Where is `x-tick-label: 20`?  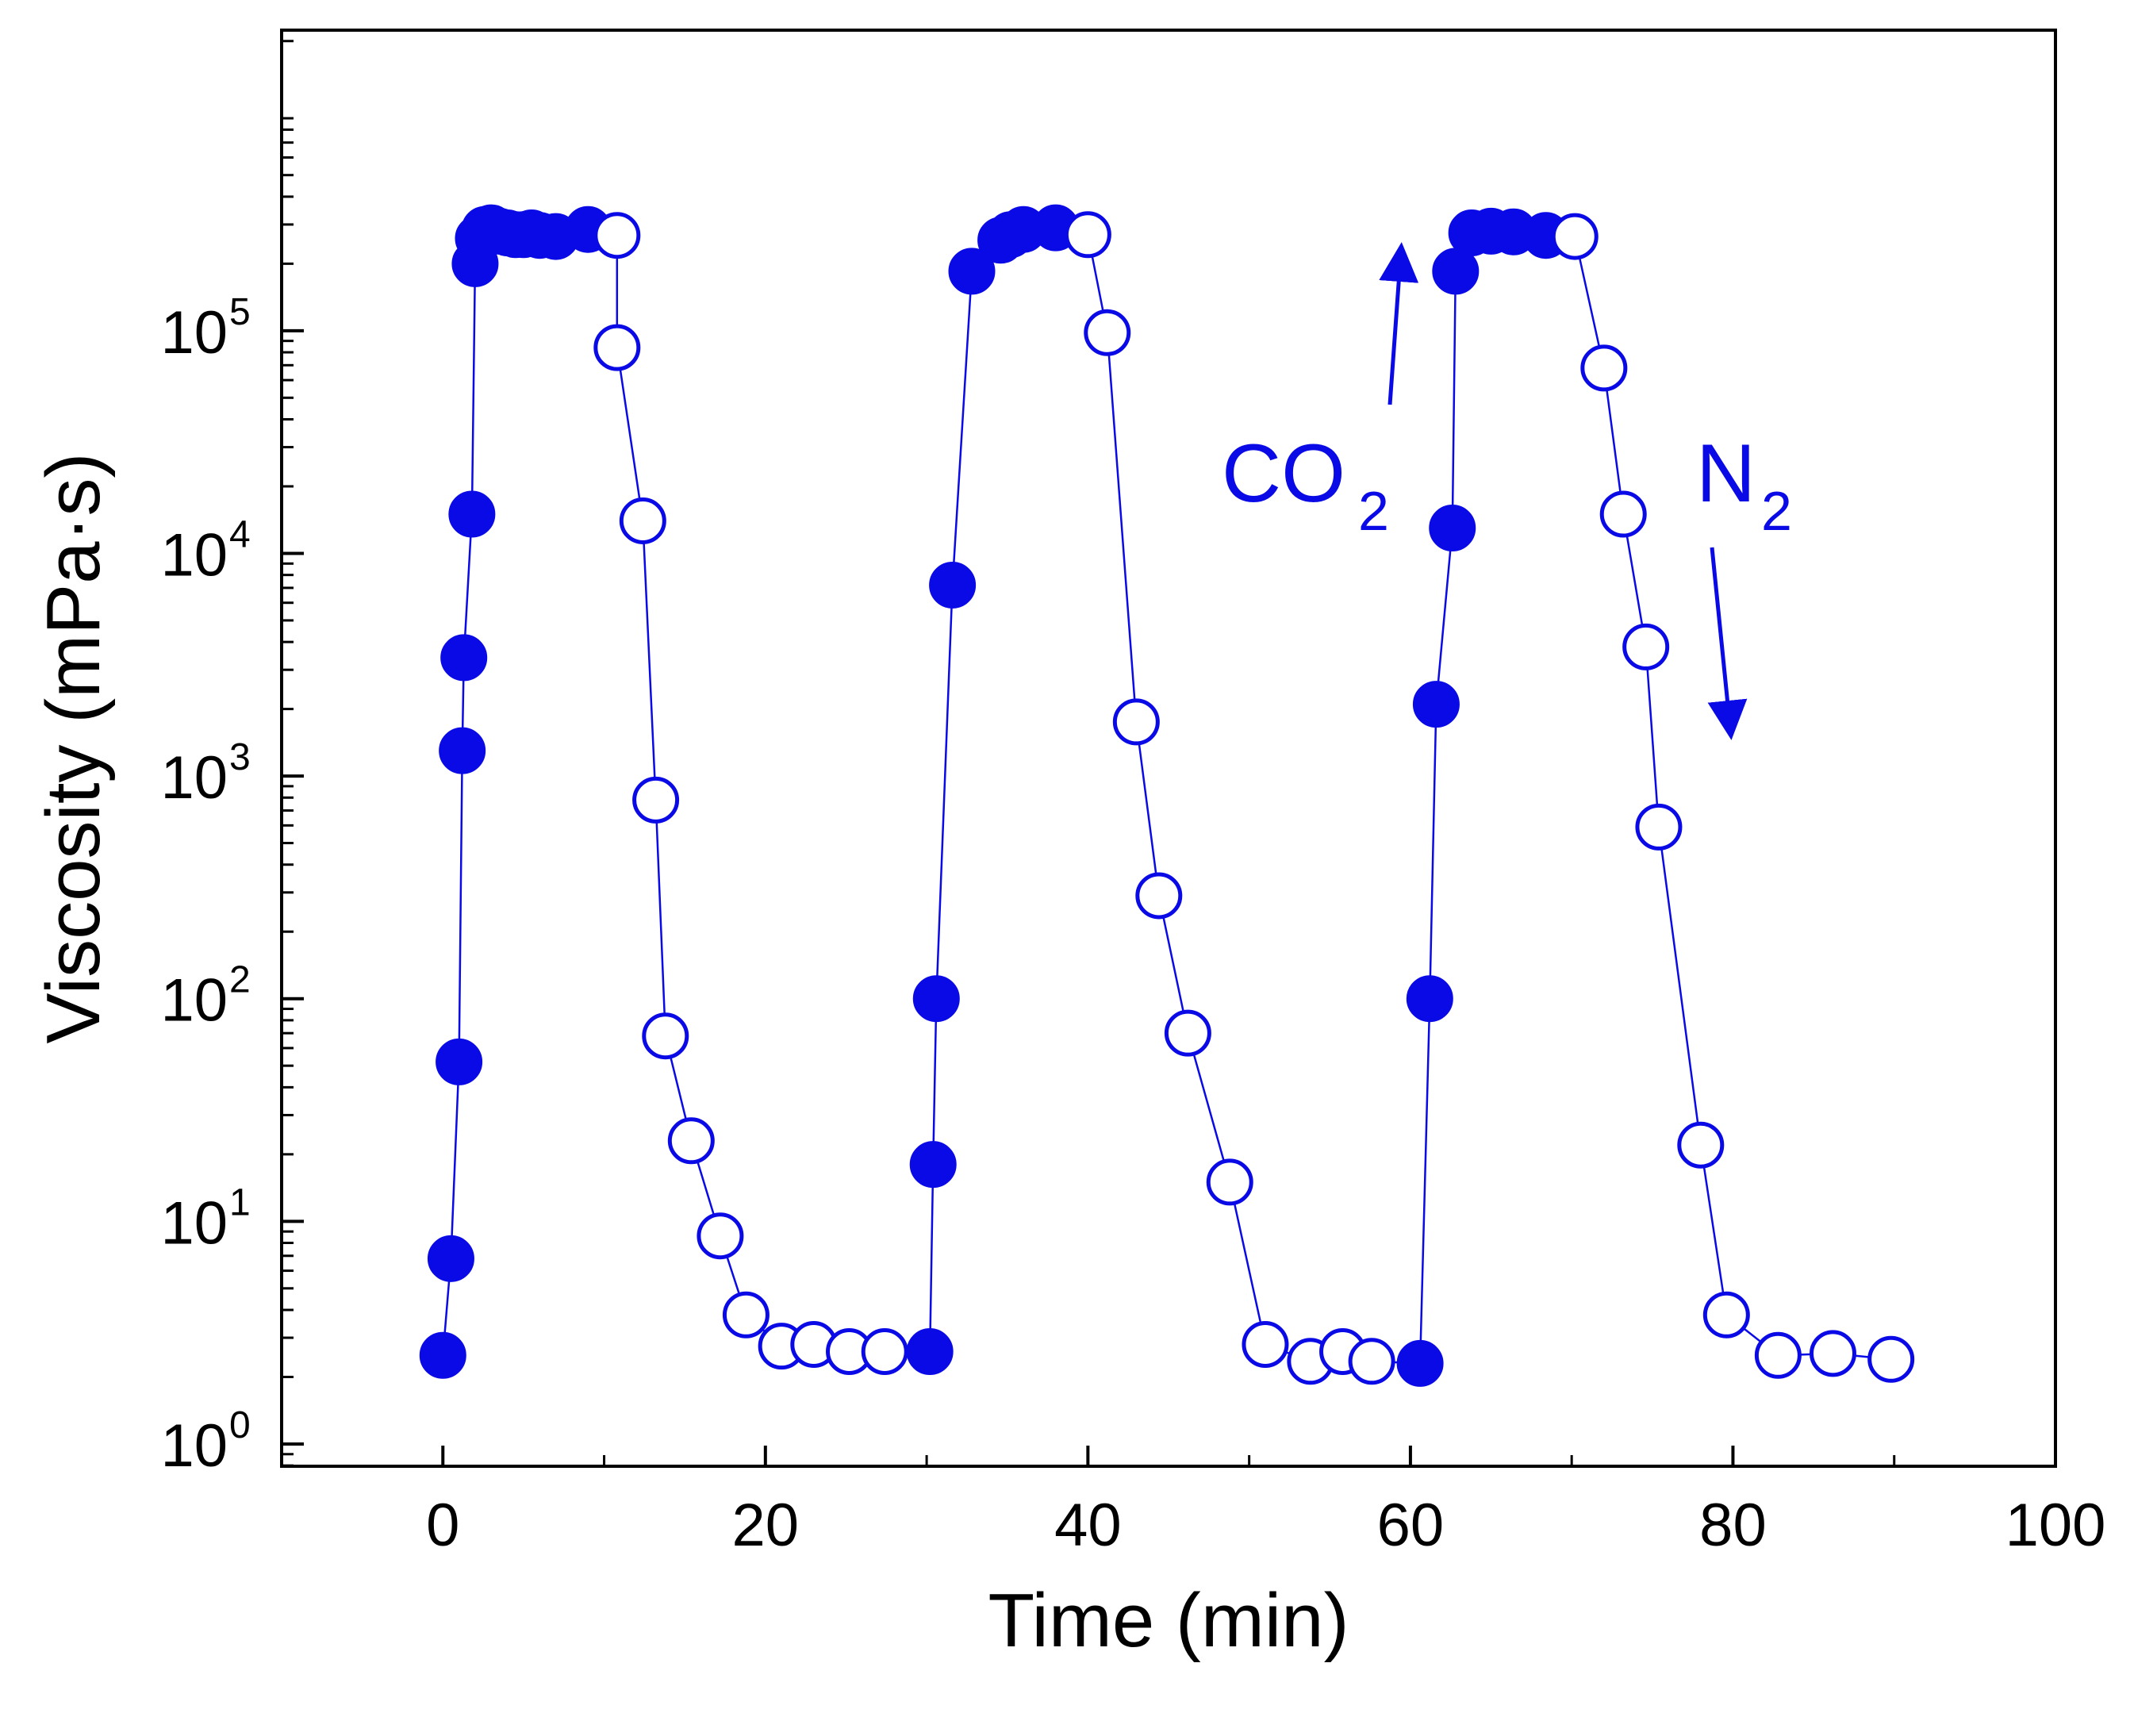 x-tick-label: 20 is located at coordinates (766, 1525).